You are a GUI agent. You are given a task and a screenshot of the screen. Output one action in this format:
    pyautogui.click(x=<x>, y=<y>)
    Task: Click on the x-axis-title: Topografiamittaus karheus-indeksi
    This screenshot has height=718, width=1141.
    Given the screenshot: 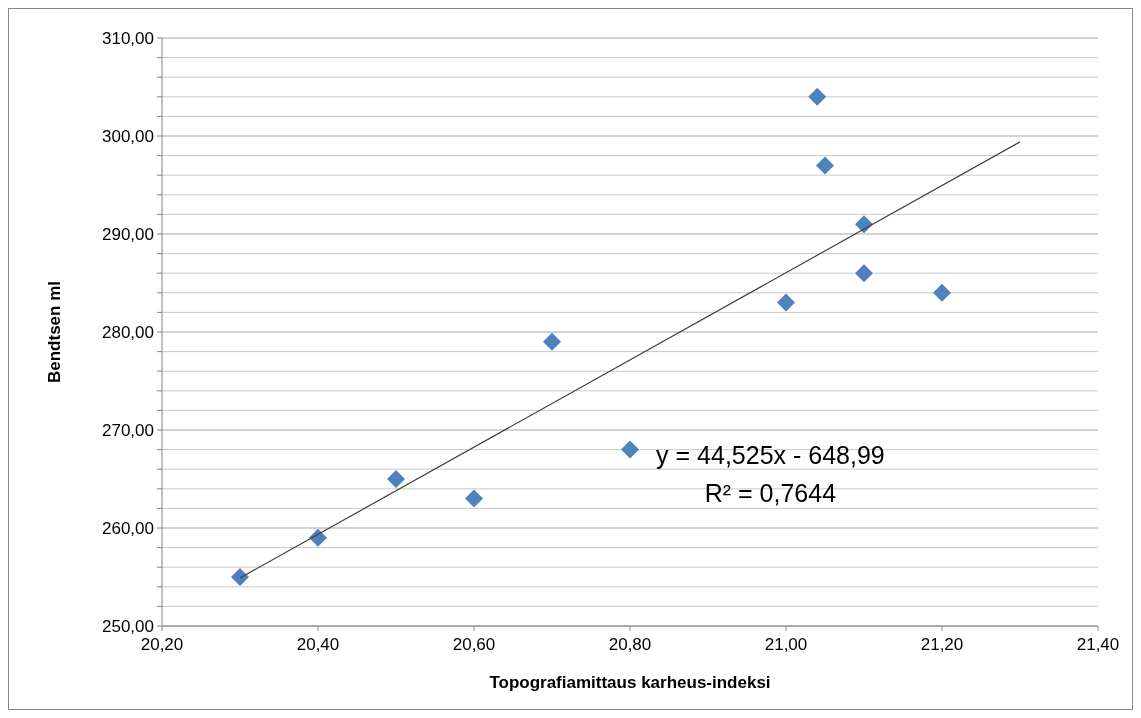 What is the action you would take?
    pyautogui.click(x=630, y=682)
    